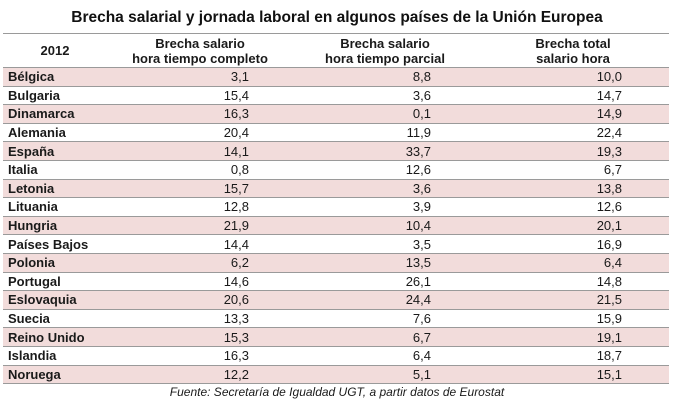 Image resolution: width=674 pixels, height=419 pixels. What do you see at coordinates (55, 77) in the screenshot?
I see `country-cell: Bélgica` at bounding box center [55, 77].